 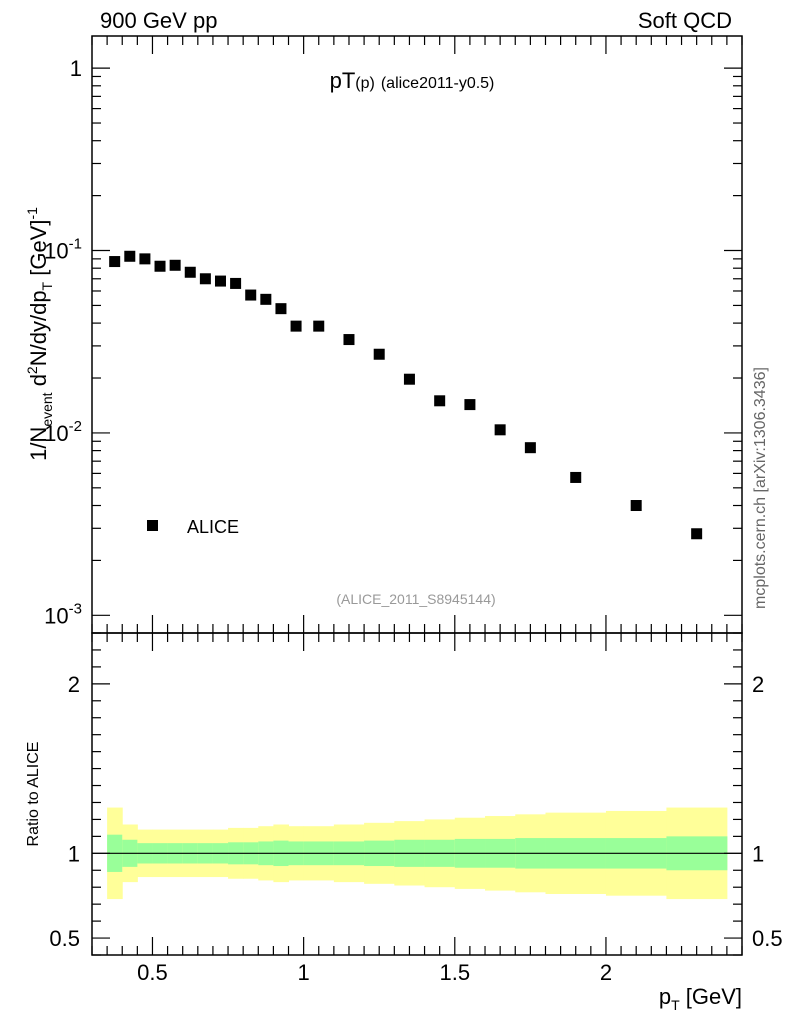 I want to click on y-tick-label: 10⁻², so click(x=63, y=432).